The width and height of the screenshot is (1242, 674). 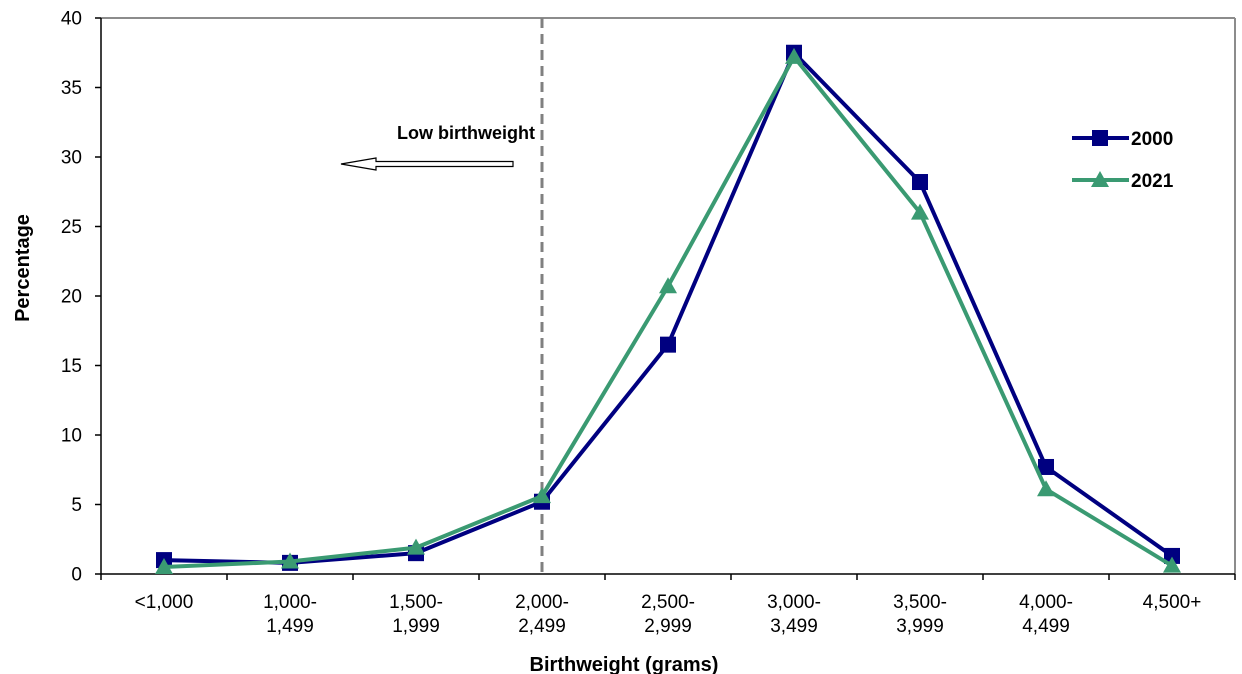 What do you see at coordinates (71, 158) in the screenshot?
I see `y-tick-label: 30` at bounding box center [71, 158].